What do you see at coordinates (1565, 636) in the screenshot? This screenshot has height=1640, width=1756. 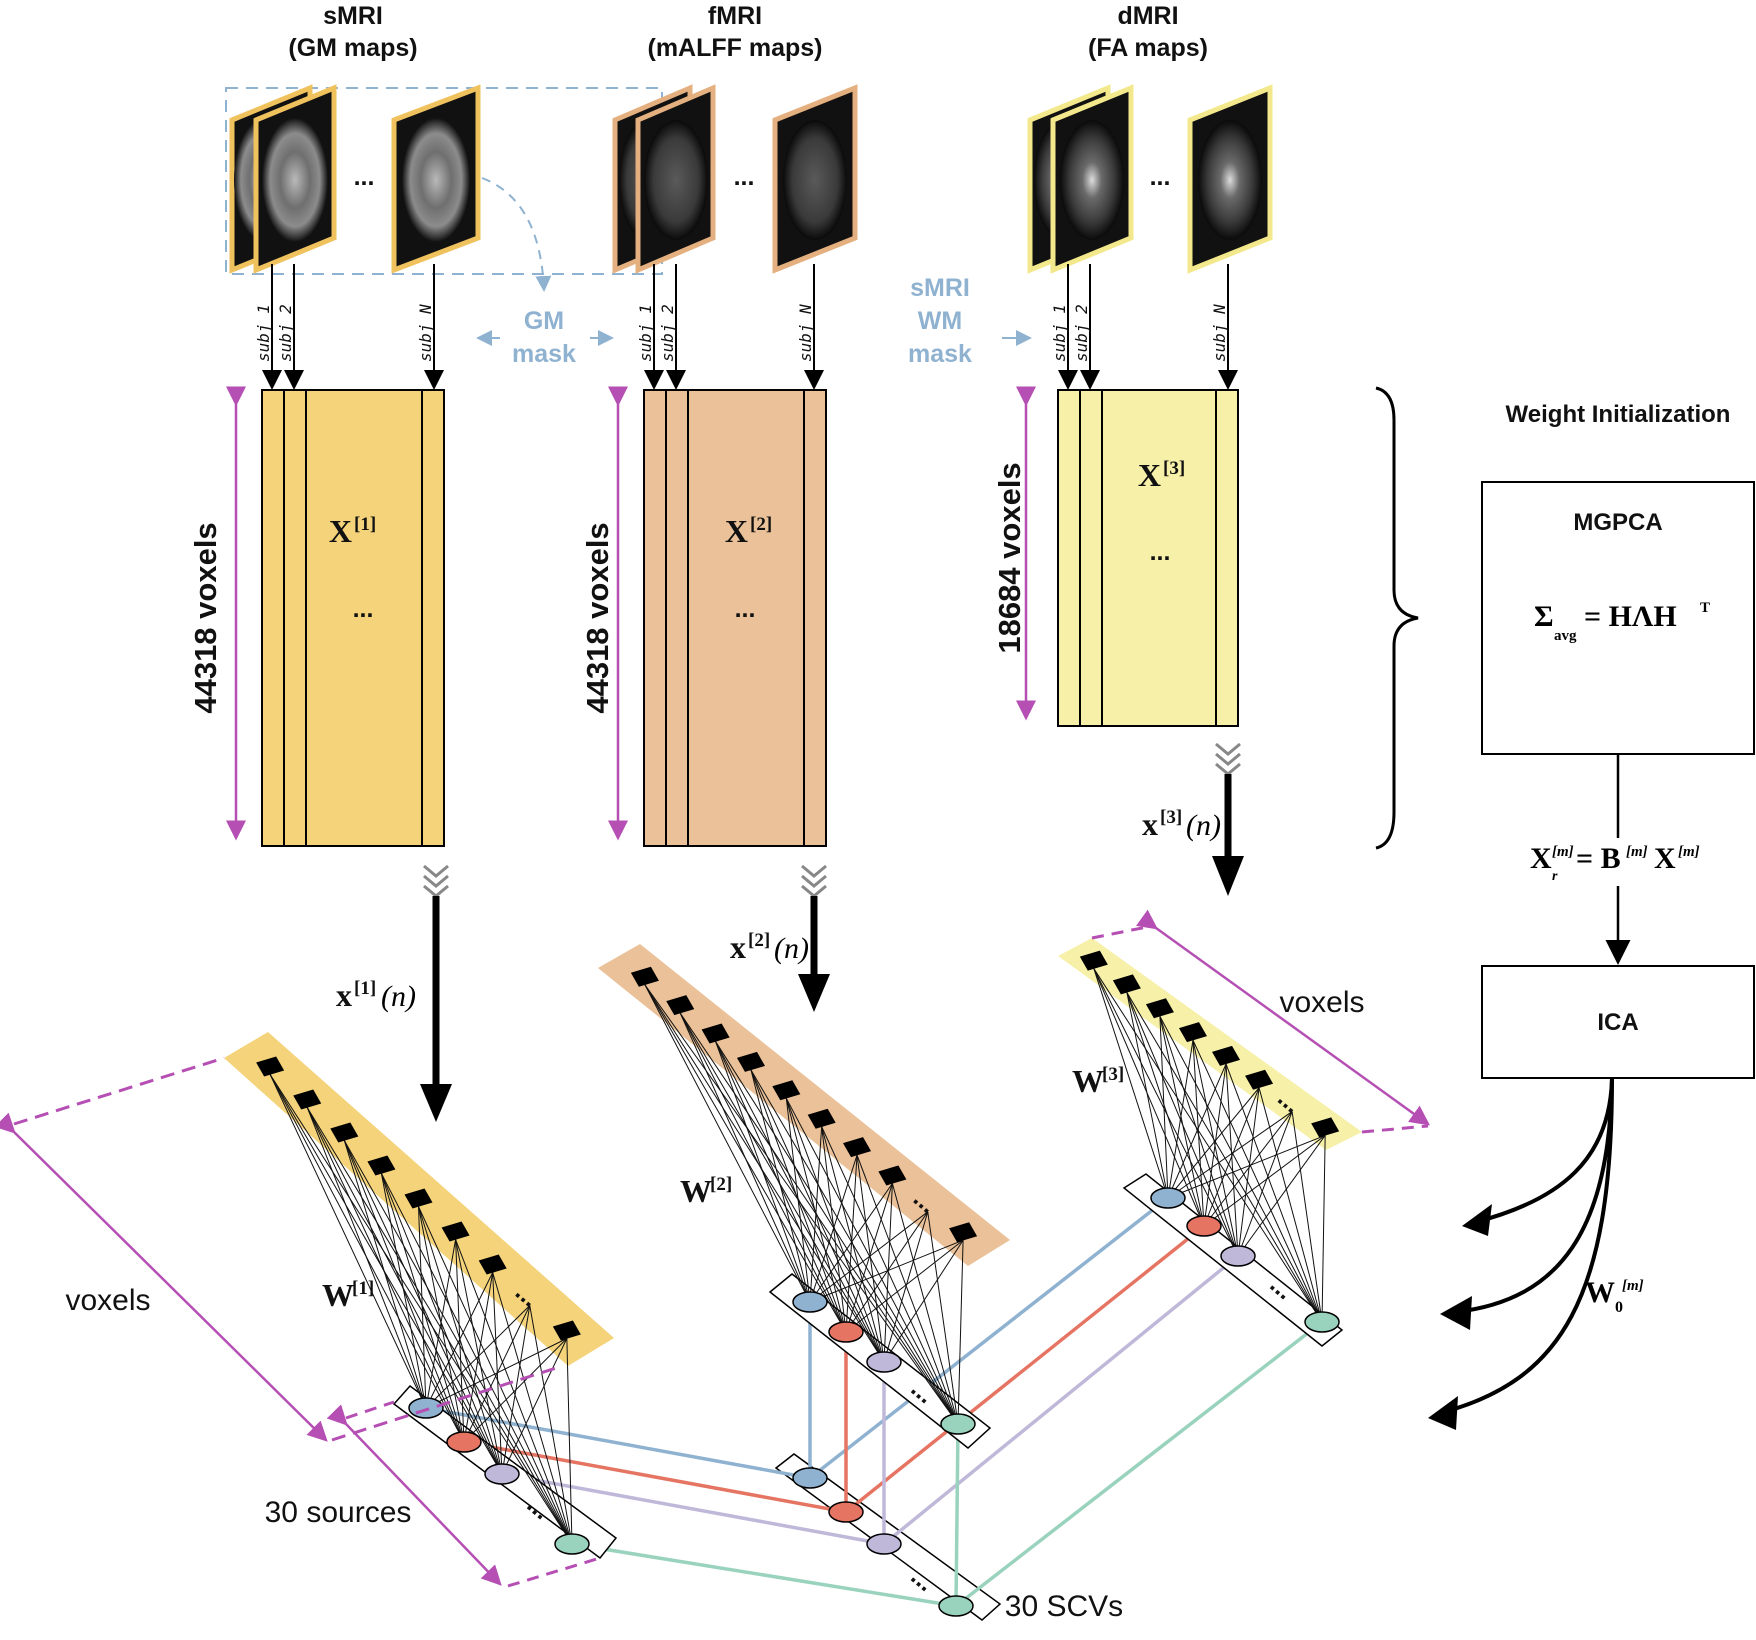 I see `sigma-subscript: avg` at bounding box center [1565, 636].